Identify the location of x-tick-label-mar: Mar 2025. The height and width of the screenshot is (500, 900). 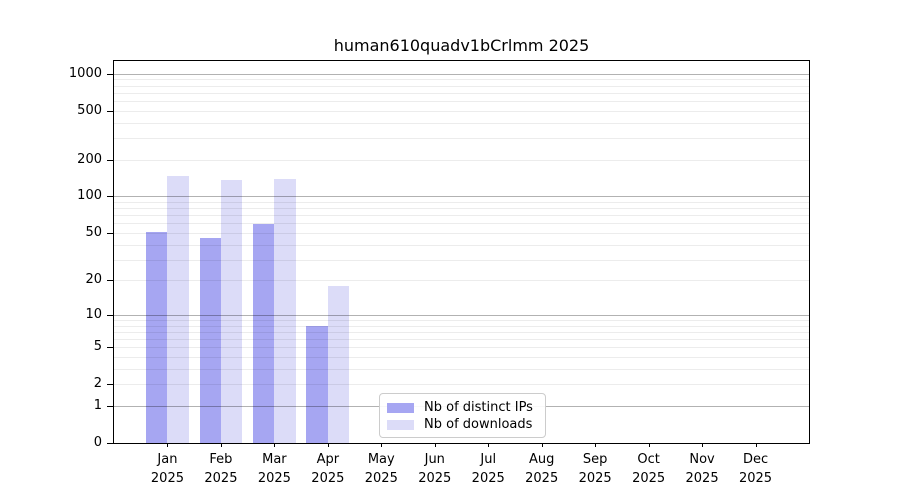
(274, 469).